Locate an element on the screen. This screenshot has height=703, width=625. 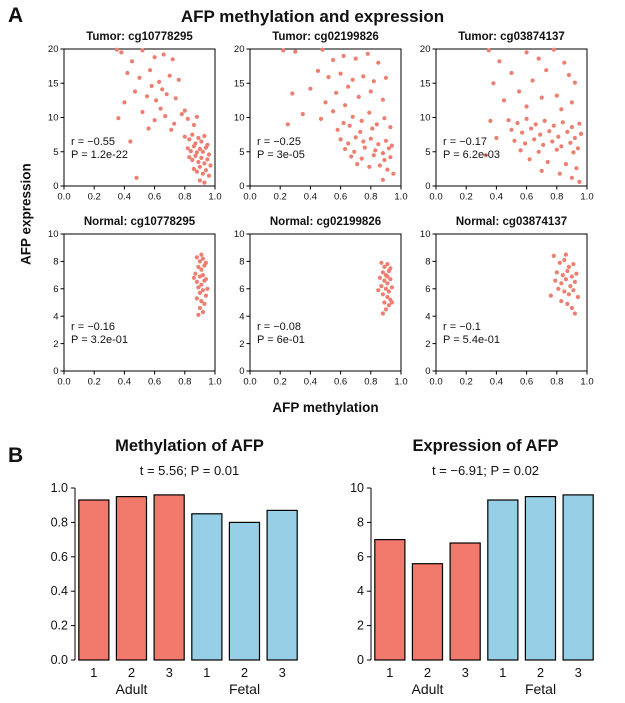
axis-ticks: 0.0 0.2 0.4 0.6 0.8 1.0 0 2 4 6 8 10 is located at coordinates (135, 308).